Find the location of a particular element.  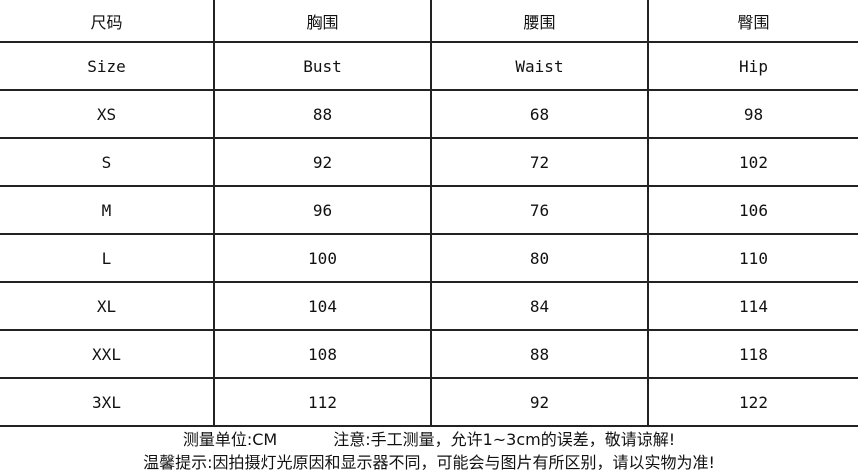

bust-cell: 104 is located at coordinates (322, 306).